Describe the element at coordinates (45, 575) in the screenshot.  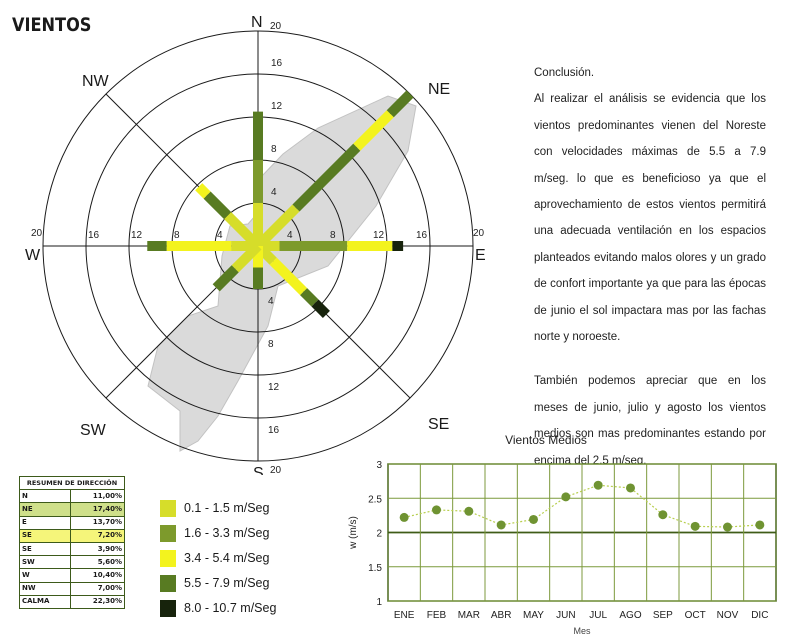
I see `summary-direction: W` at that location.